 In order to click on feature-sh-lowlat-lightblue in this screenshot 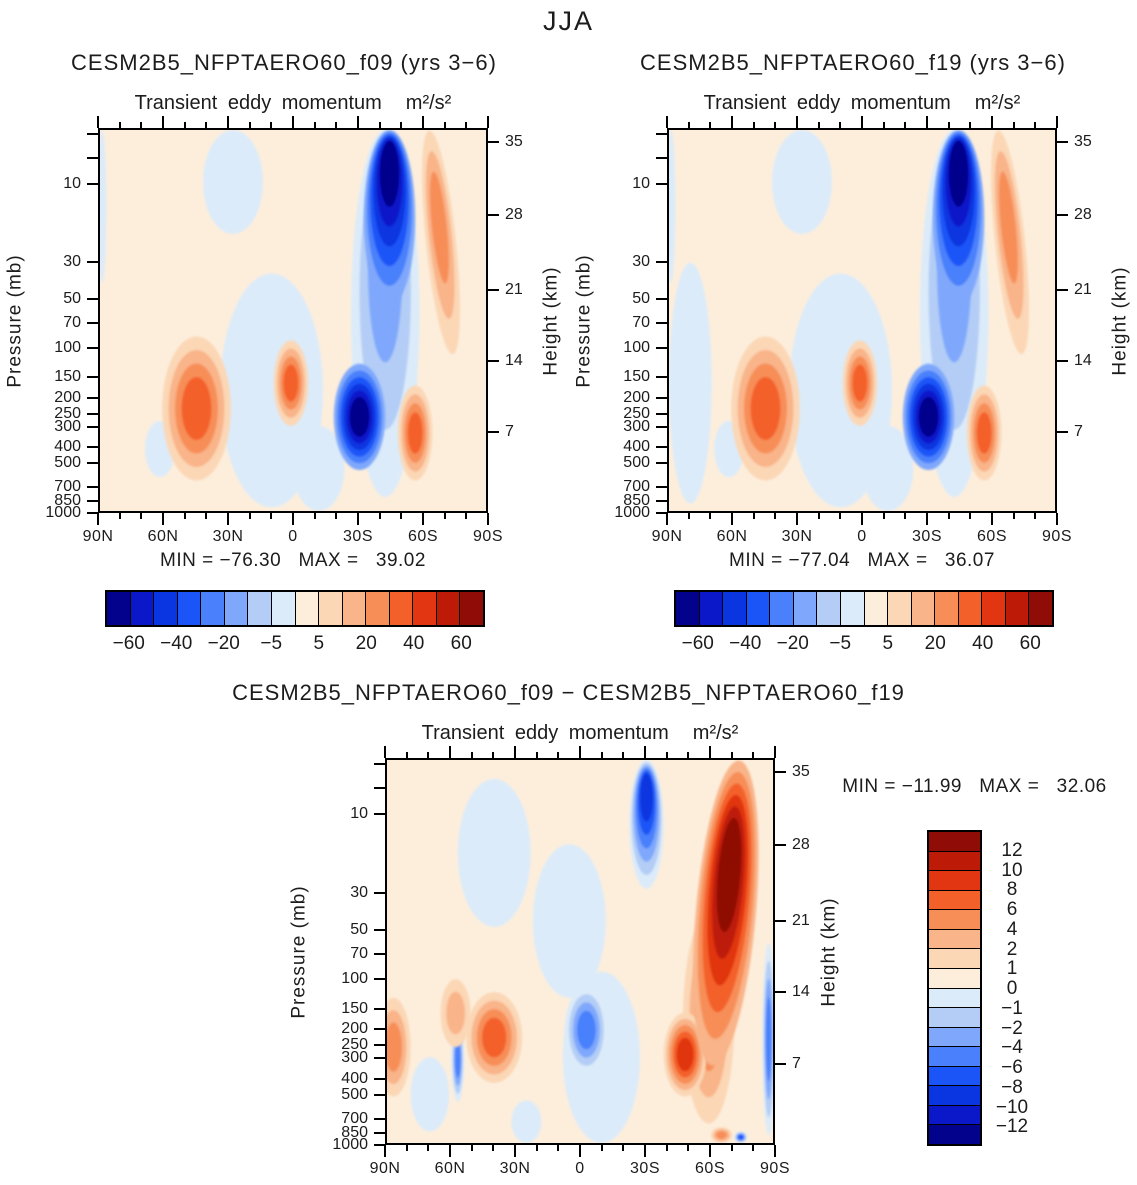, I will do `click(319, 468)`.